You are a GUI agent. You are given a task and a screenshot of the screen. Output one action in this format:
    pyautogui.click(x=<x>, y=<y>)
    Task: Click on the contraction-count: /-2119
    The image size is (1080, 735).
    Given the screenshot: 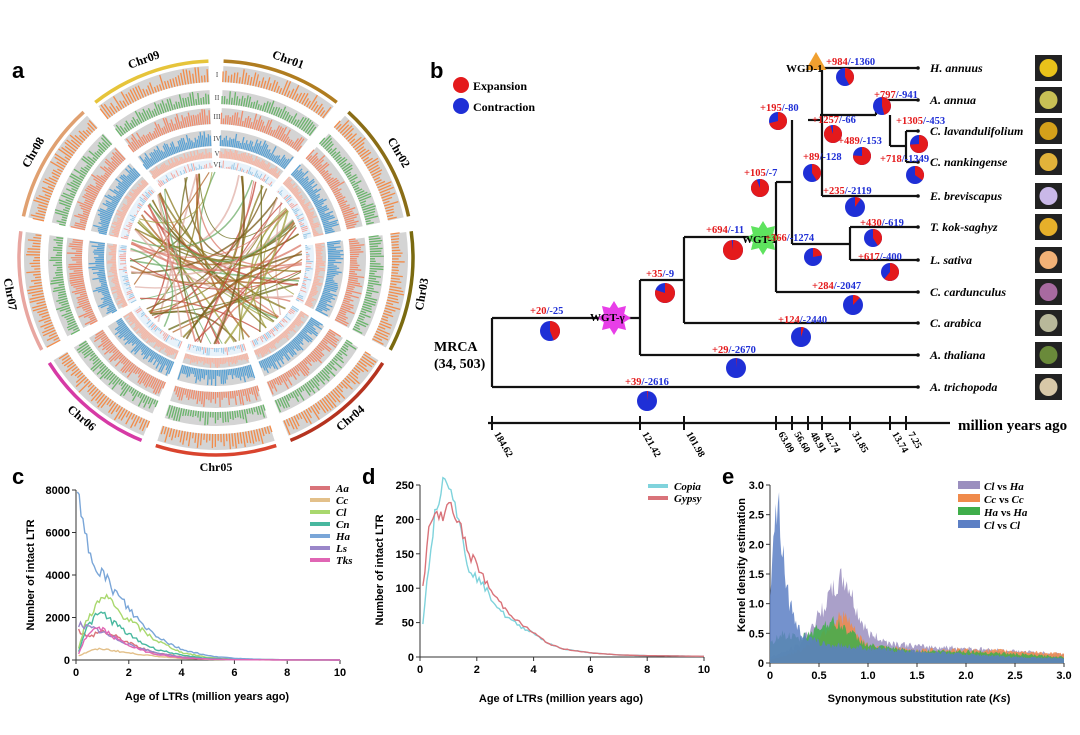 What is the action you would take?
    pyautogui.click(x=858, y=191)
    